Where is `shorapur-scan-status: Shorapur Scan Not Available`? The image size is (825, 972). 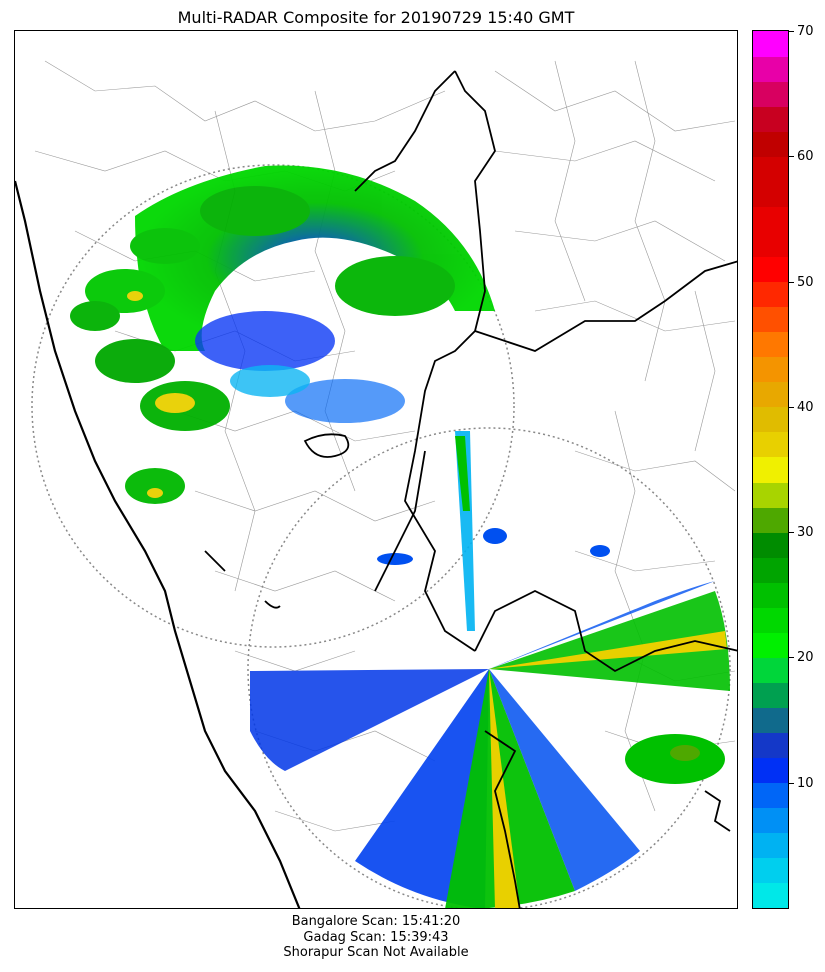
shorapur-scan-status: Shorapur Scan Not Available is located at coordinates (376, 952).